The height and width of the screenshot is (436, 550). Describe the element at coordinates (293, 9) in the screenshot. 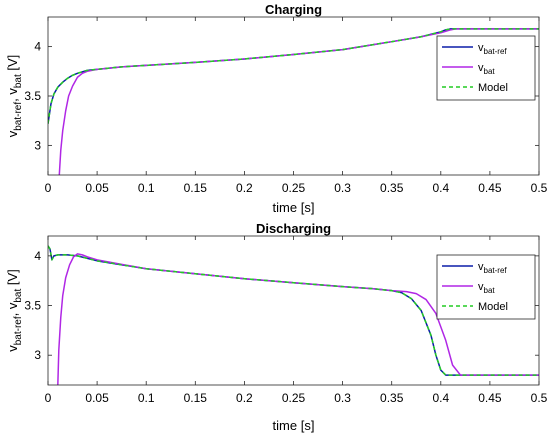

I see `chart-title: Charging` at that location.